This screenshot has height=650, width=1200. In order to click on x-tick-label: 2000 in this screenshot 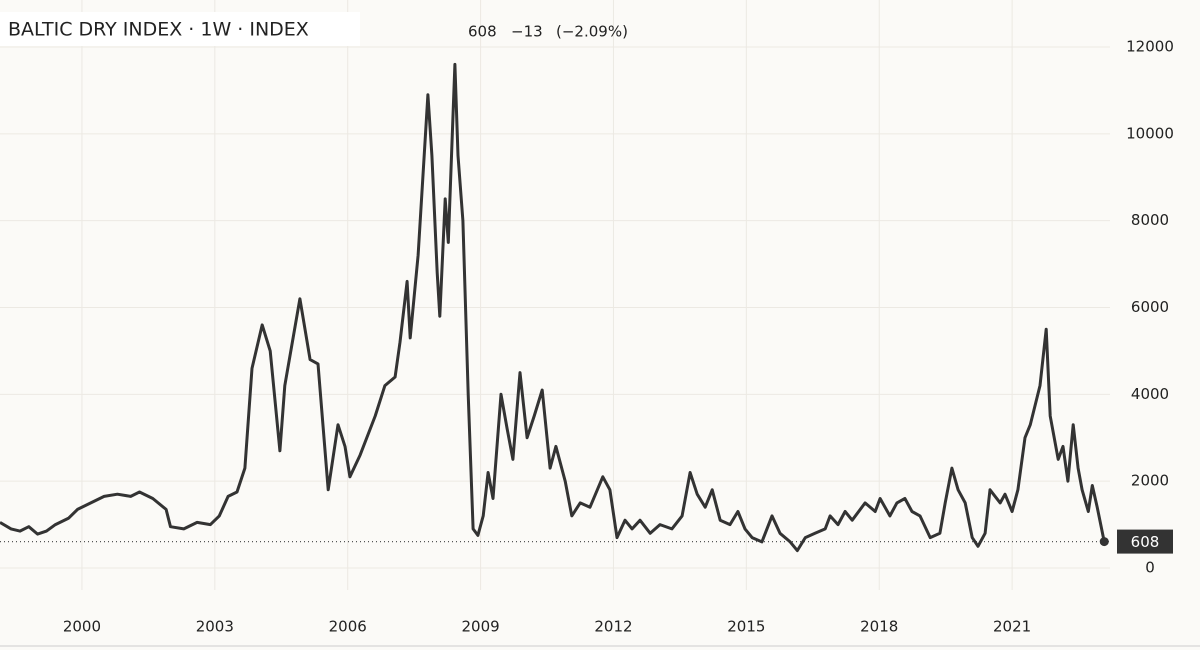, I will do `click(82, 627)`.